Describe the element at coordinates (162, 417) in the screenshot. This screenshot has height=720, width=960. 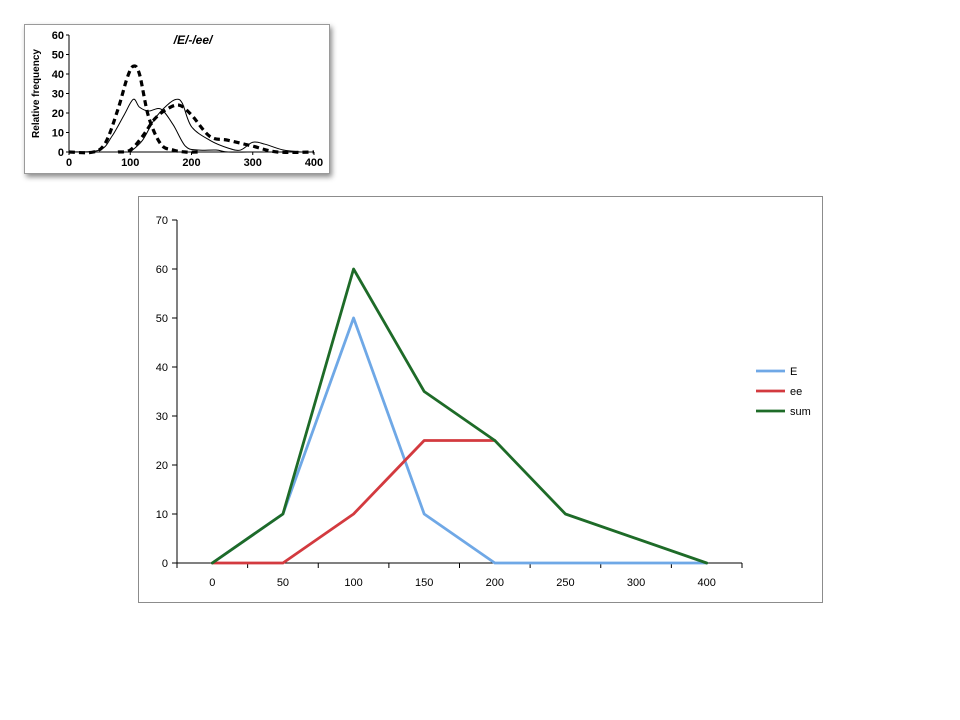
I see `main-y-tick-label: 30` at that location.